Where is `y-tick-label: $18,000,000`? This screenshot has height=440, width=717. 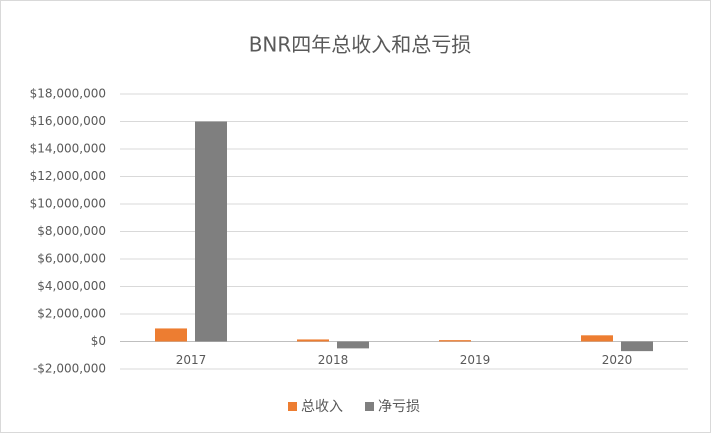
y-tick-label: $18,000,000 is located at coordinates (68, 94).